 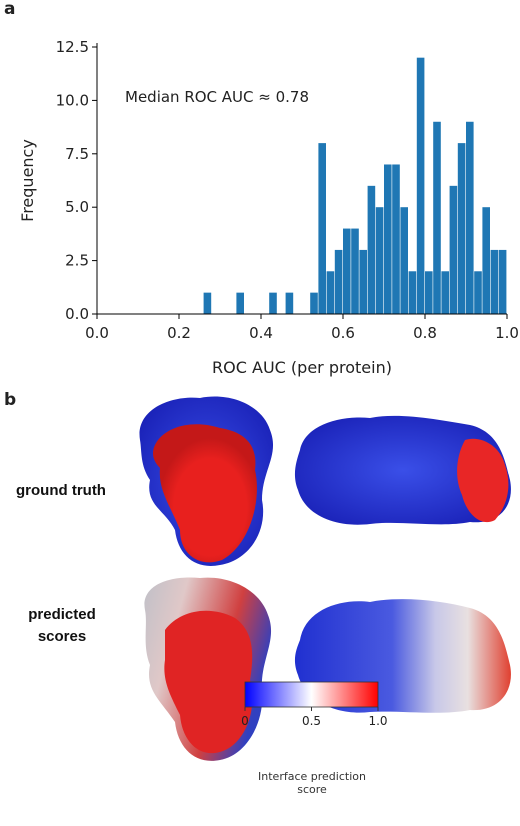 I want to click on colorbar-body, so click(x=311, y=694).